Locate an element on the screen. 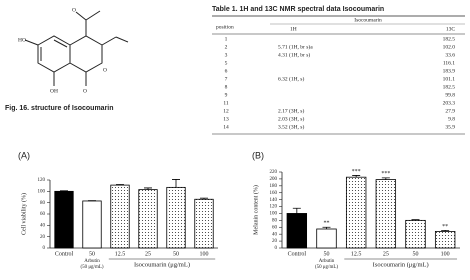 Image resolution: width=470 pixels, height=280 pixels. table-cell: 35.9 is located at coordinates (450, 127).